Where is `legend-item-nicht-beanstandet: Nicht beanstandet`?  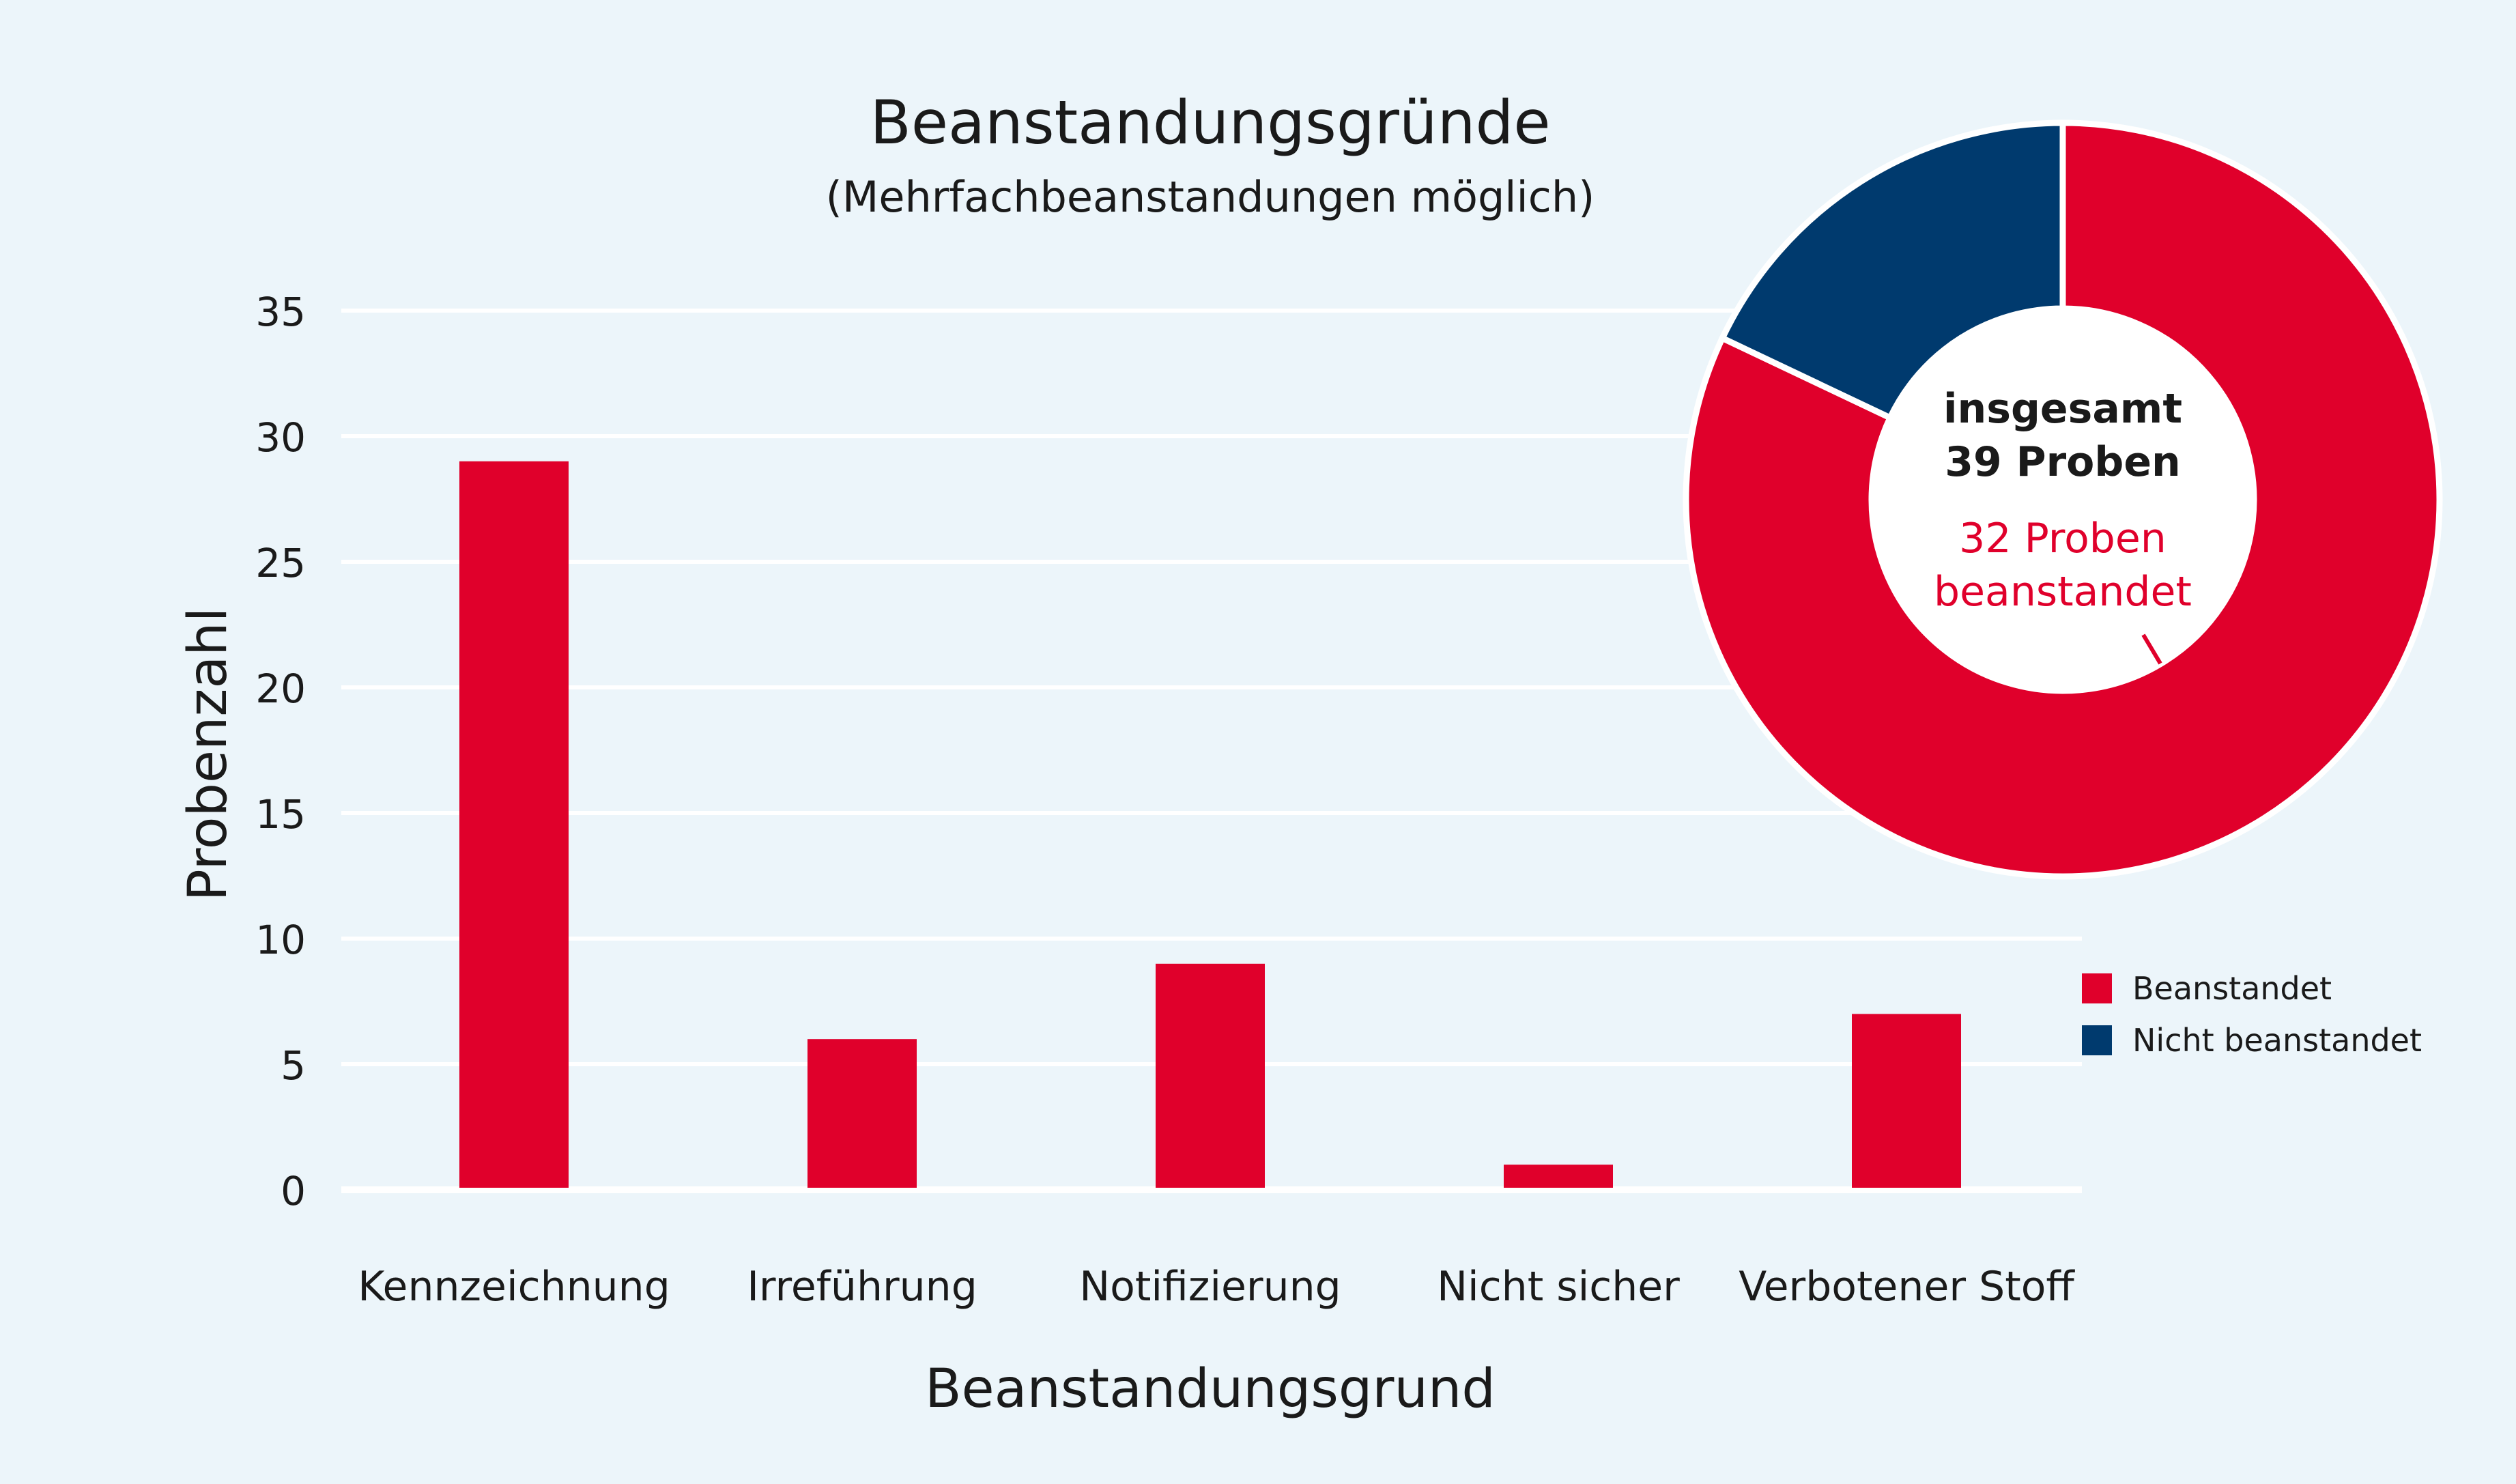
legend-item-nicht-beanstandet: Nicht beanstandet is located at coordinates (2252, 1040).